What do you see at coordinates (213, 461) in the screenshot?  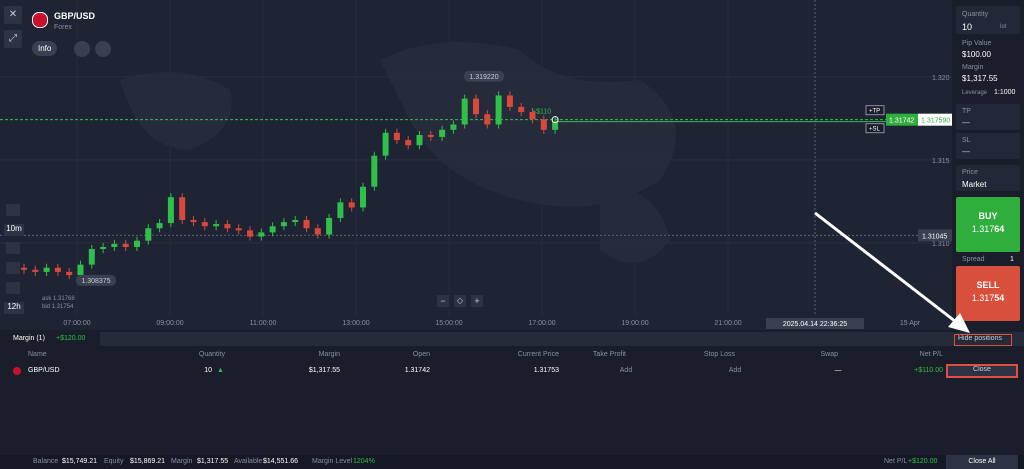 I see `footer-margin: $1,317.55` at bounding box center [213, 461].